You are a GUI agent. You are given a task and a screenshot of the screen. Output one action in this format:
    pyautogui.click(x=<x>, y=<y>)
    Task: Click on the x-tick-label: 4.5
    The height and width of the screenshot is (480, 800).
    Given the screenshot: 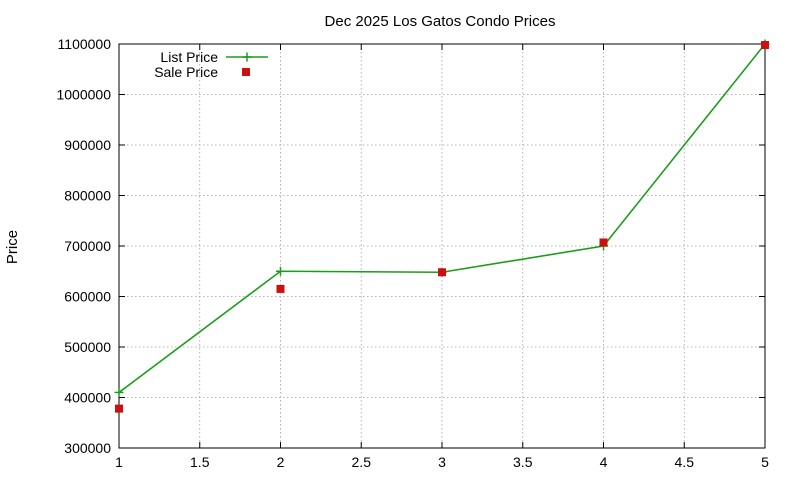 What is the action you would take?
    pyautogui.click(x=685, y=462)
    